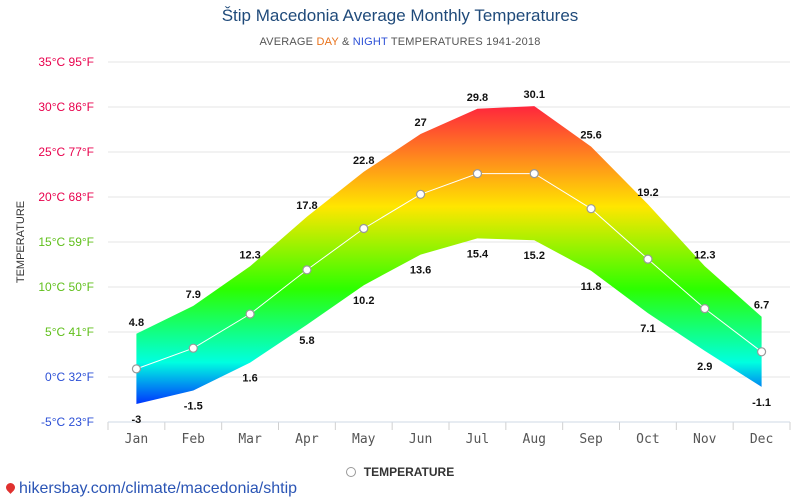  I want to click on subtitle-night: NIGHT, so click(370, 42).